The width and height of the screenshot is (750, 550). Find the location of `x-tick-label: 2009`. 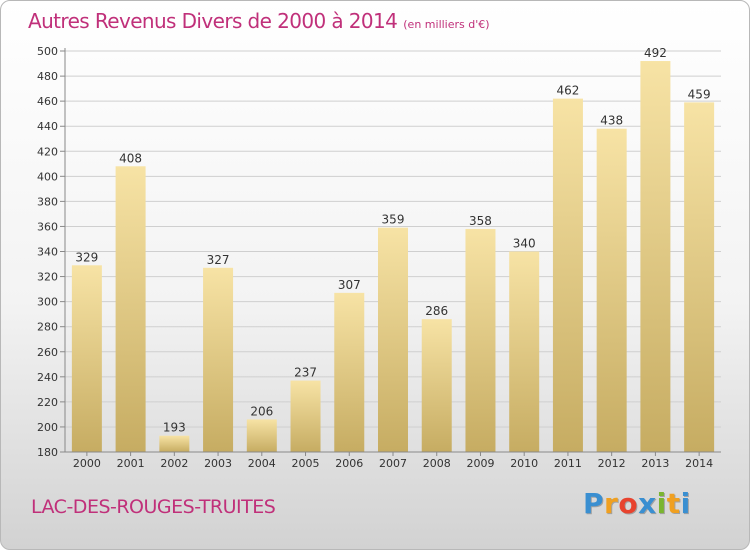

x-tick-label: 2009 is located at coordinates (480, 463).